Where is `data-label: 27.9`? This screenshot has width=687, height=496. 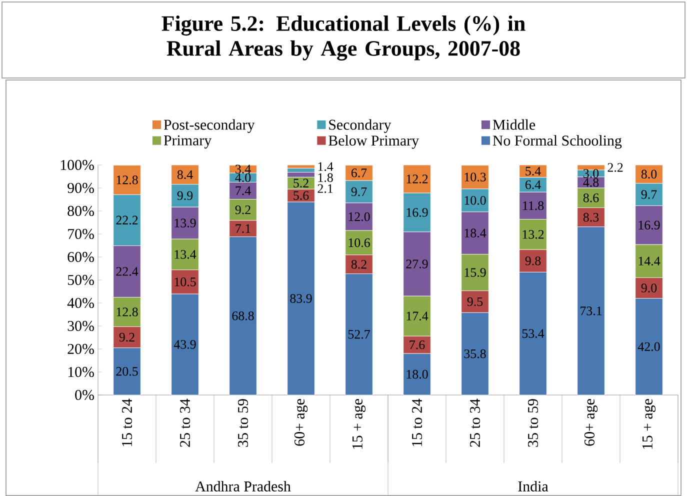
data-label: 27.9 is located at coordinates (417, 264).